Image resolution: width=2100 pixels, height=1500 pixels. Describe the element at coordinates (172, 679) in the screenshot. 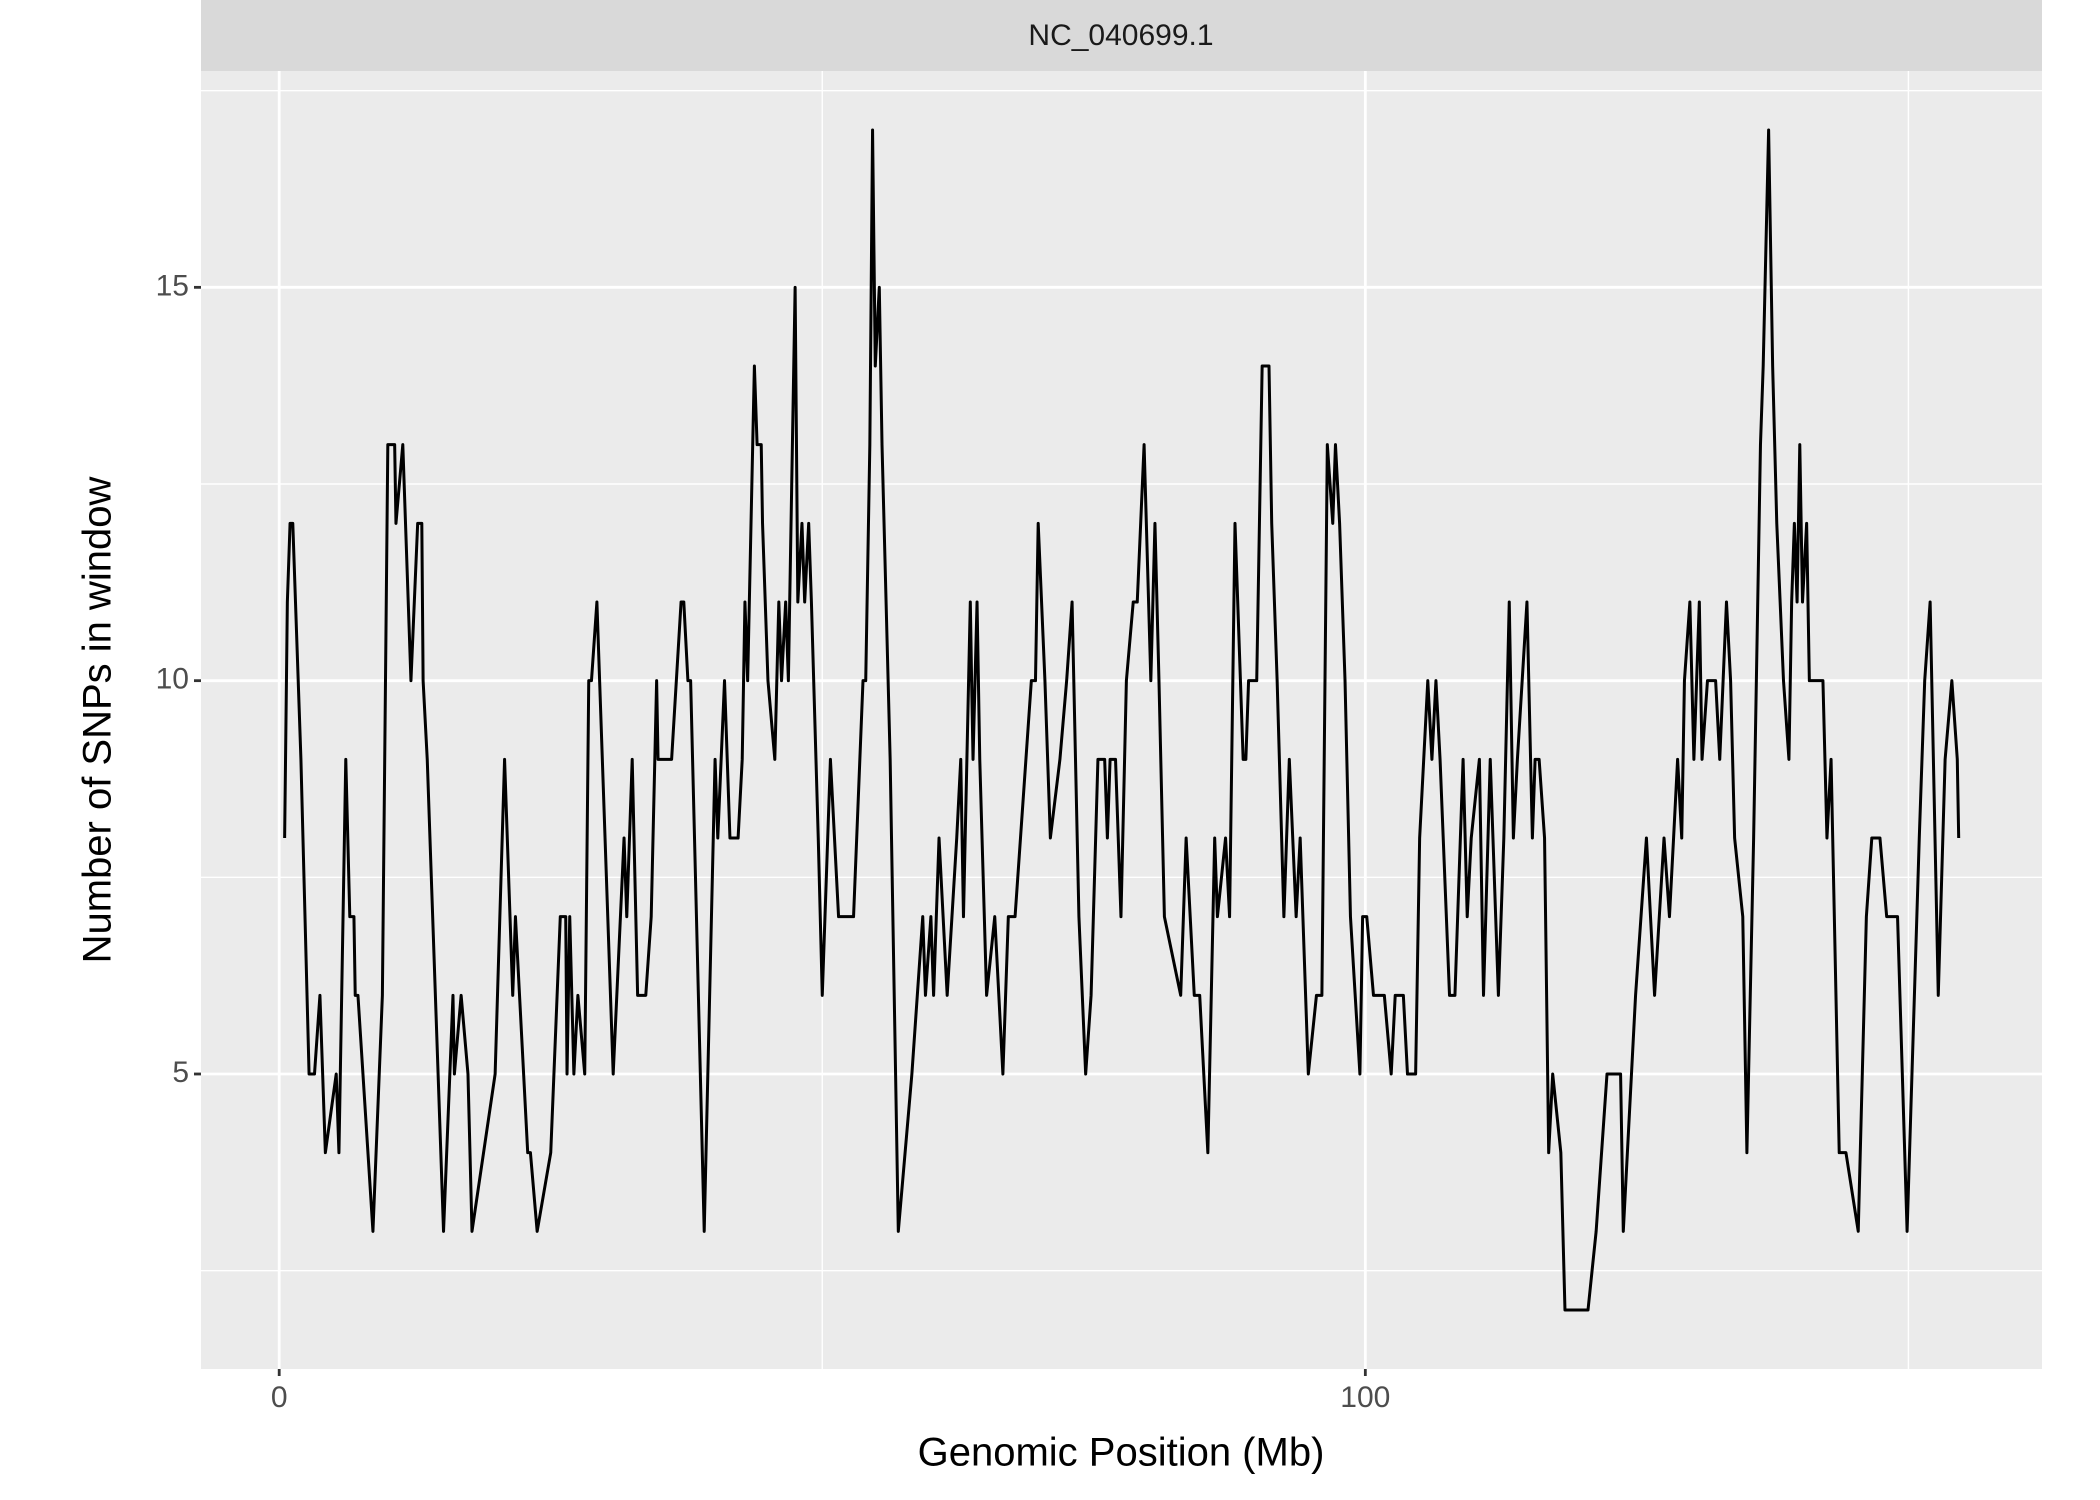

I see `y-tick-label: 10` at that location.